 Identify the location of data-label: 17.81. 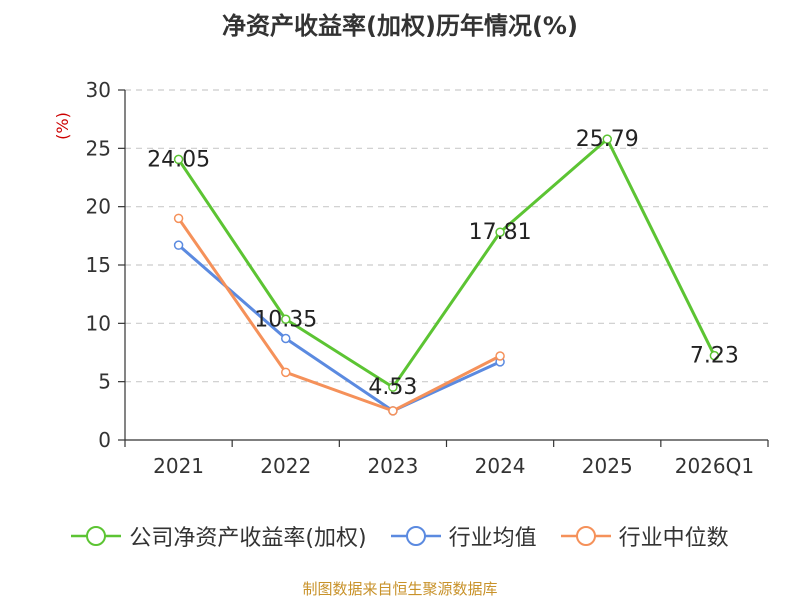
(500, 232).